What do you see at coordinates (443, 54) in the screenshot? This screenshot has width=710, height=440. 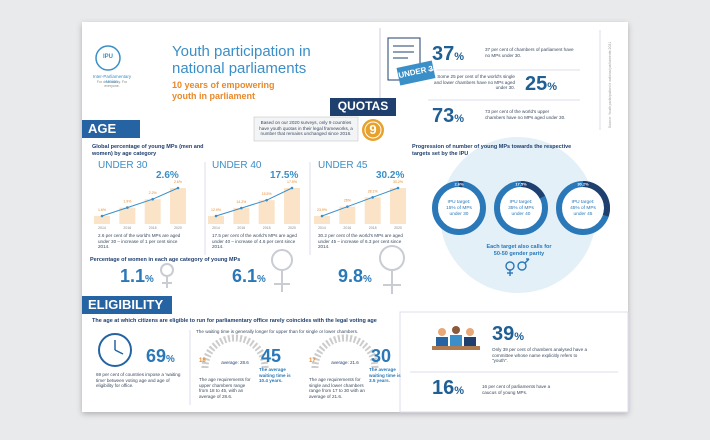 I see `stat-number: 37` at bounding box center [443, 54].